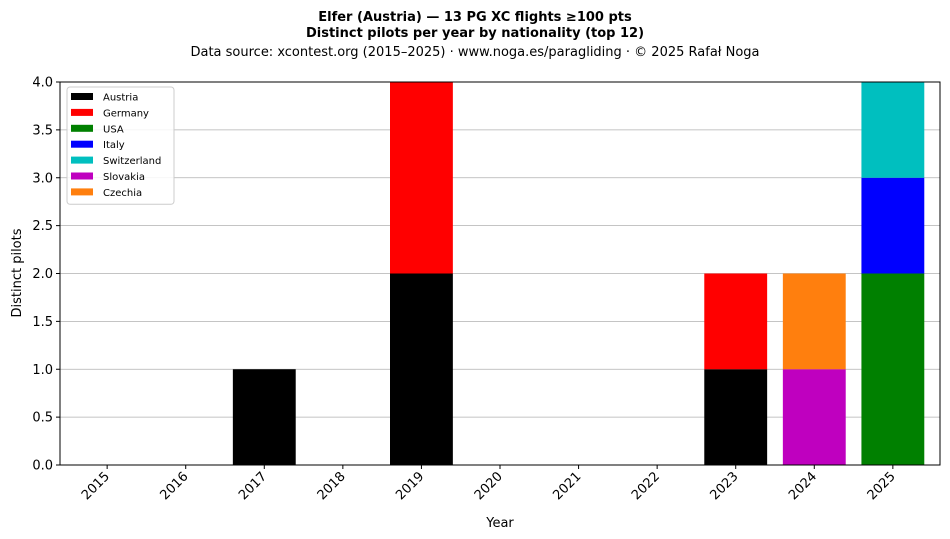 The height and width of the screenshot is (539, 950). I want to click on legend-label-italy: Italy, so click(114, 145).